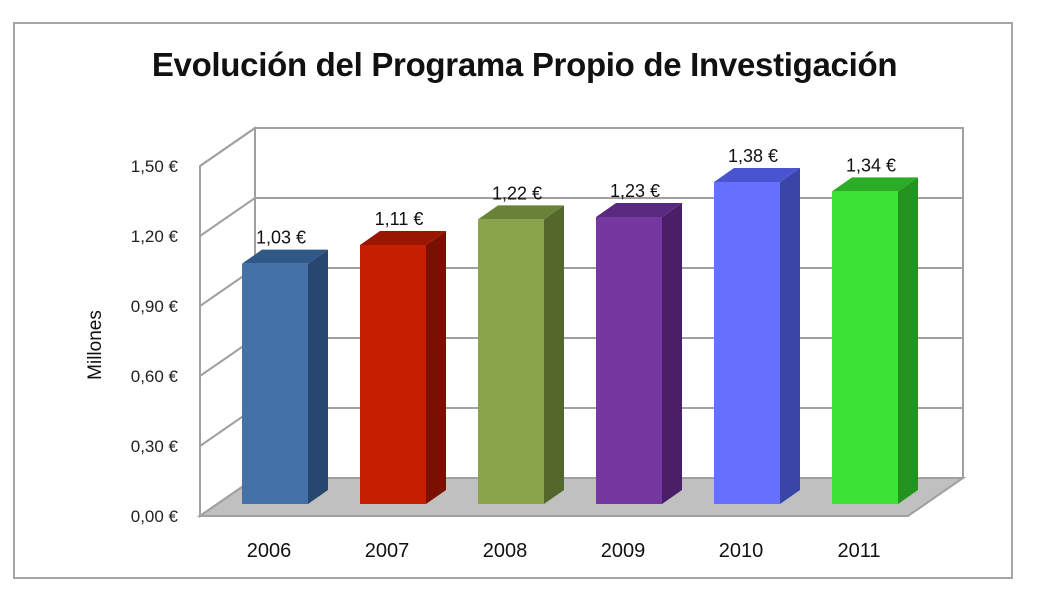 The width and height of the screenshot is (1049, 608). Describe the element at coordinates (155, 516) in the screenshot. I see `y-tick-label: 0,00 €` at that location.